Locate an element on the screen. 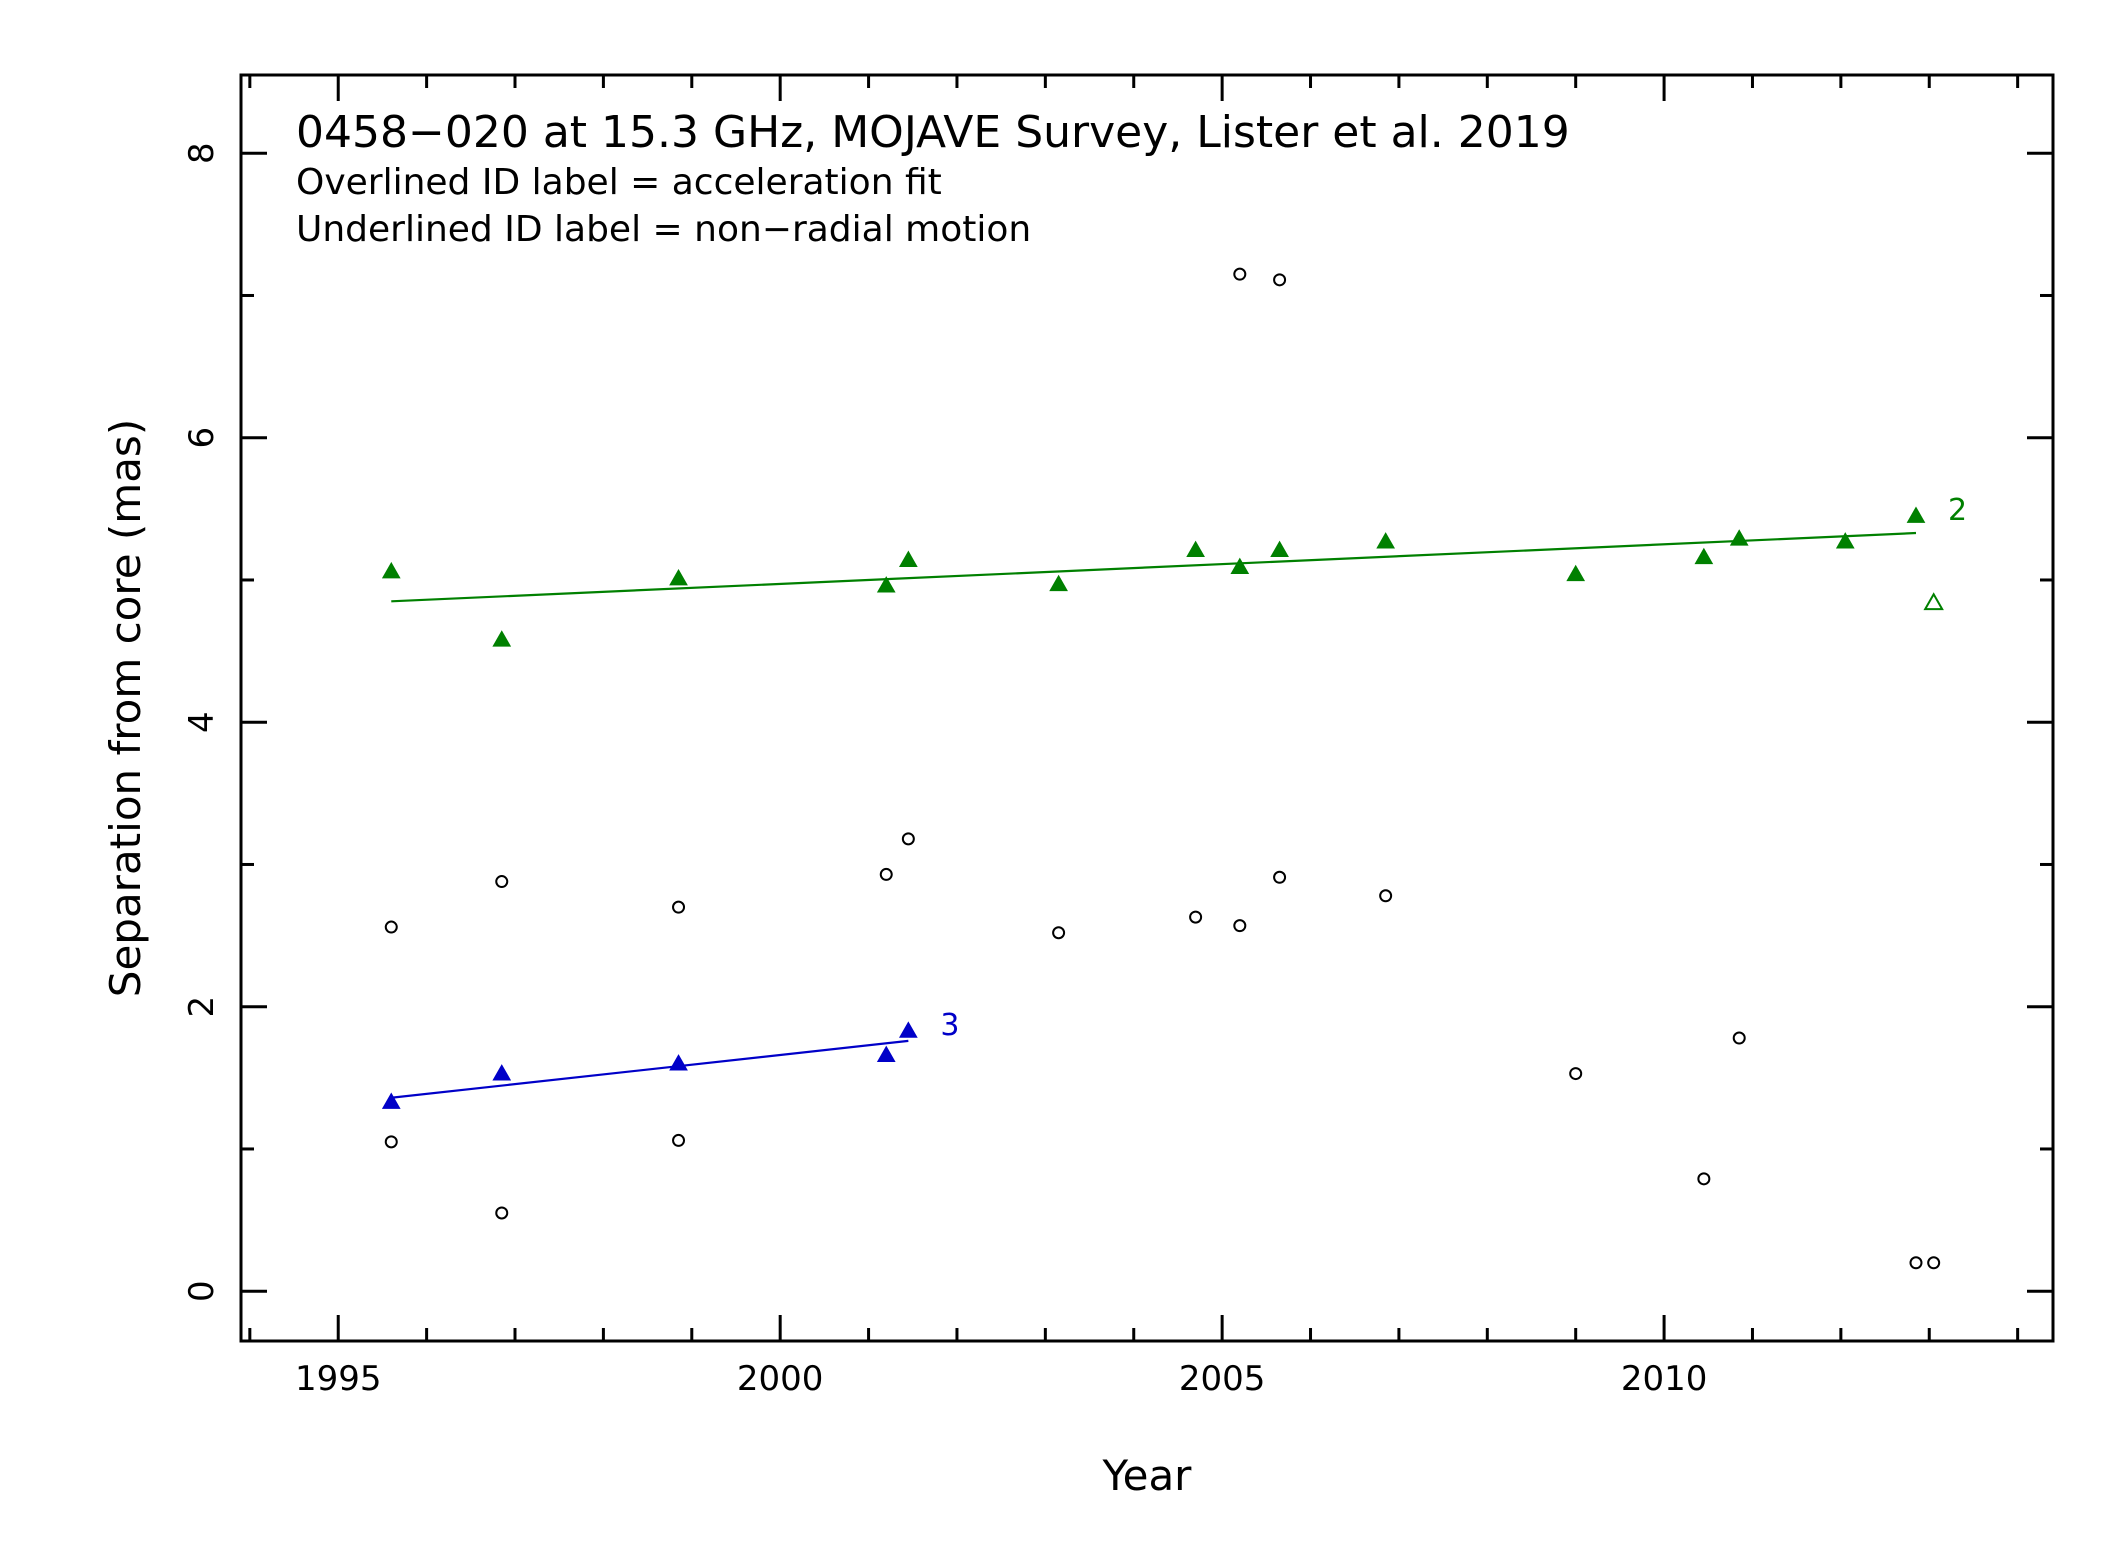  id-label-component-2: 2 is located at coordinates (1957, 510).